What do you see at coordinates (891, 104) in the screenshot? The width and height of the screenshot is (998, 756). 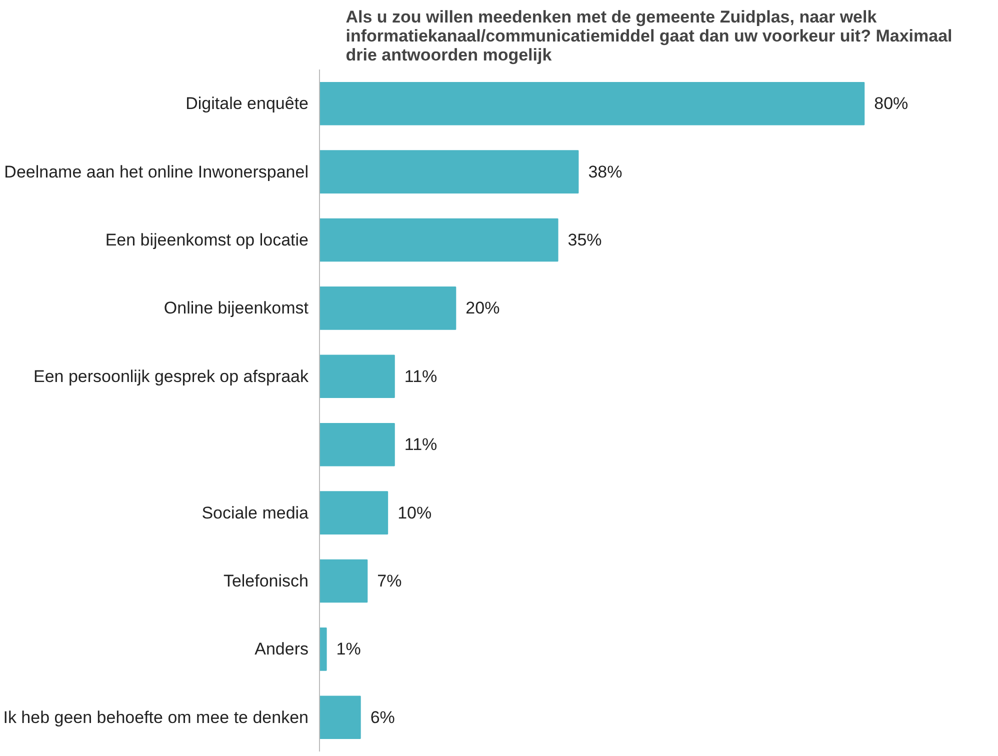 I see `data-label: 80%` at bounding box center [891, 104].